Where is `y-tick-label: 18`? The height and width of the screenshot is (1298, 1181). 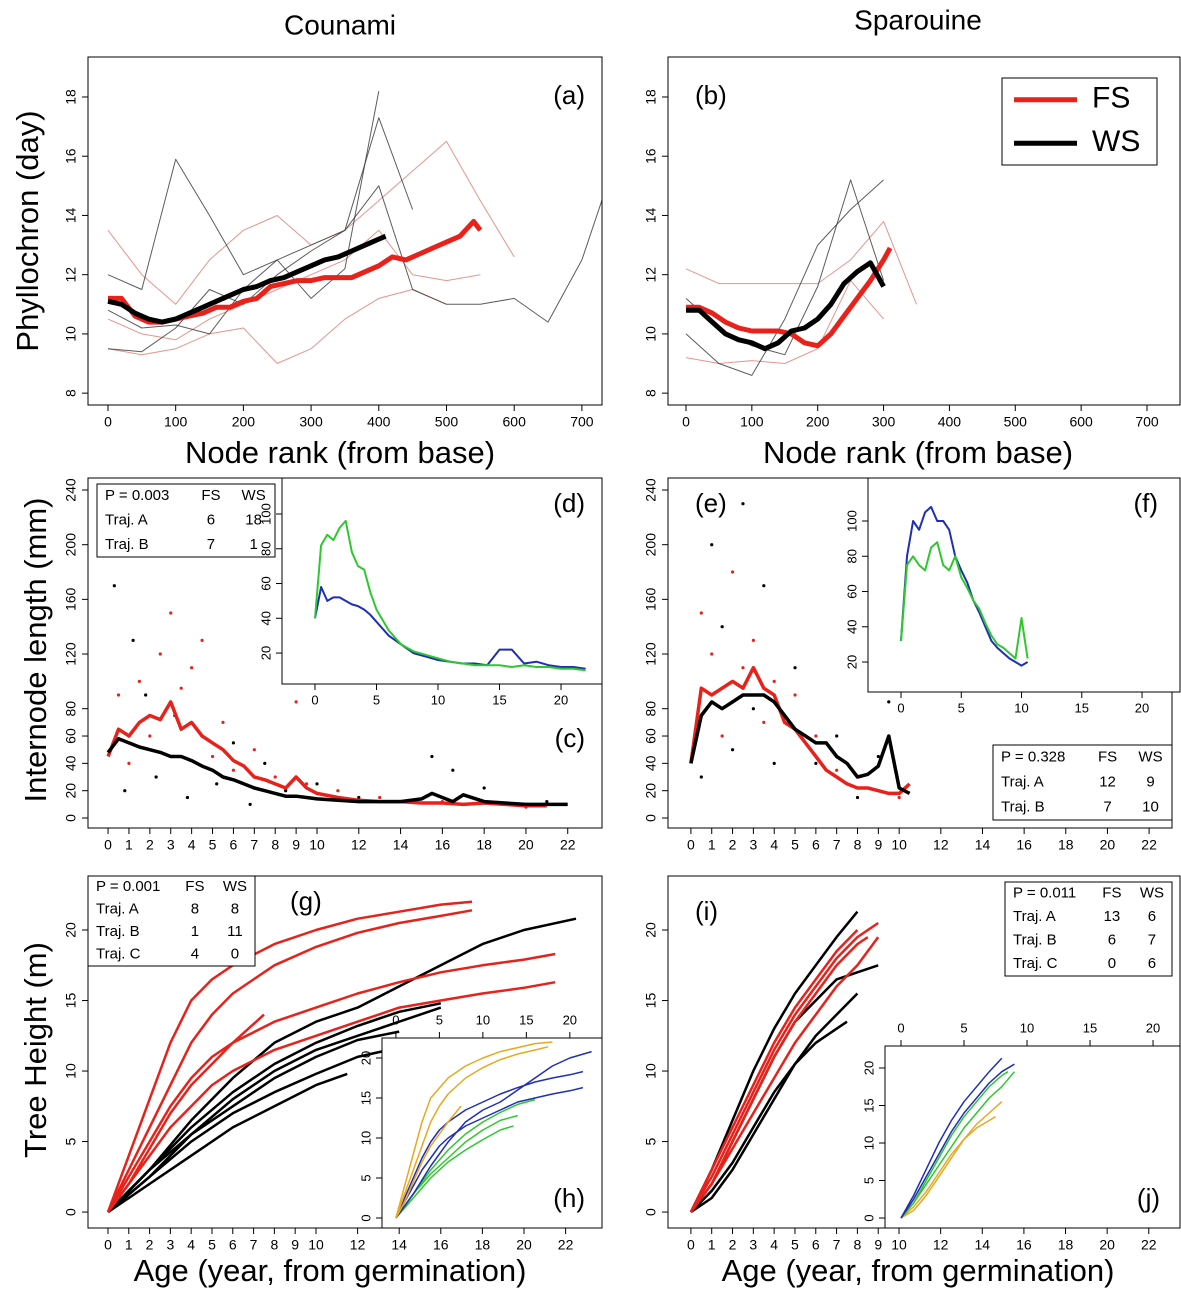
y-tick-label: 18 is located at coordinates (651, 97).